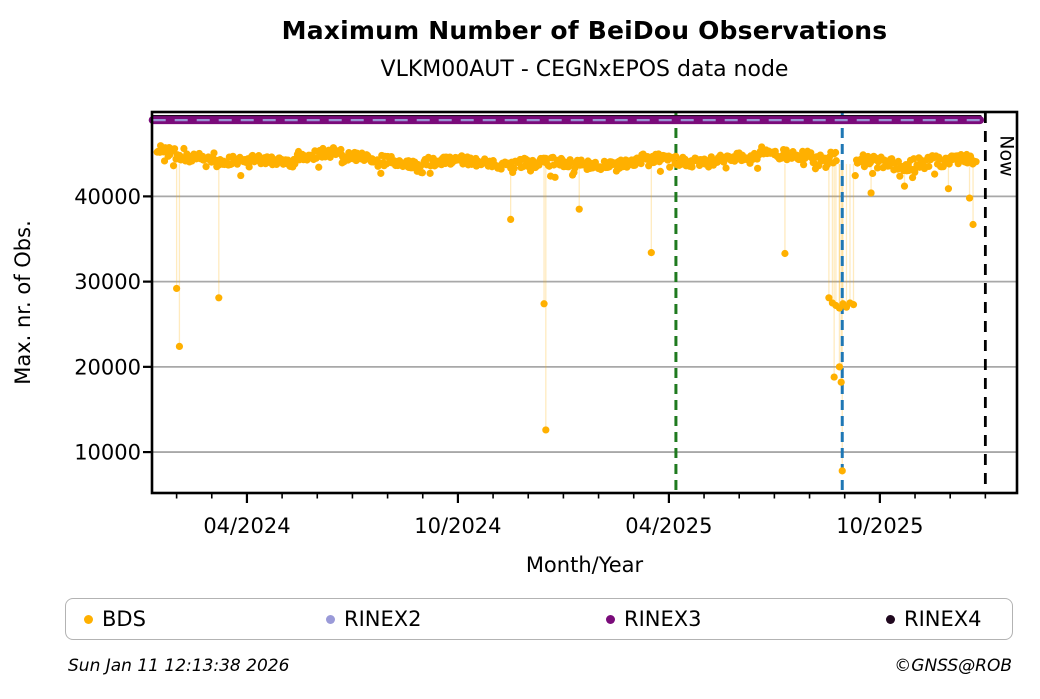  Describe the element at coordinates (943, 618) in the screenshot. I see `legend-label-rinex4: RINEX4` at that location.